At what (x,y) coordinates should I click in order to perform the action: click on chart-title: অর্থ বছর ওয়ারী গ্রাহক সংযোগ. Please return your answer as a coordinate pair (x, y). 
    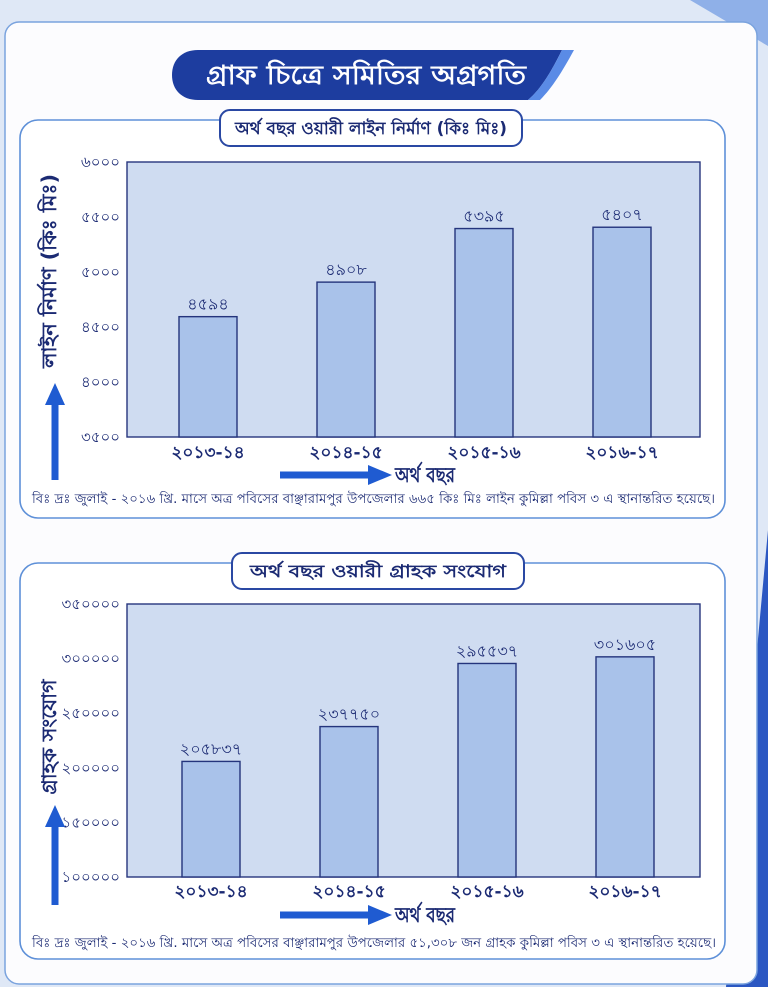
    Looking at the image, I should click on (378, 571).